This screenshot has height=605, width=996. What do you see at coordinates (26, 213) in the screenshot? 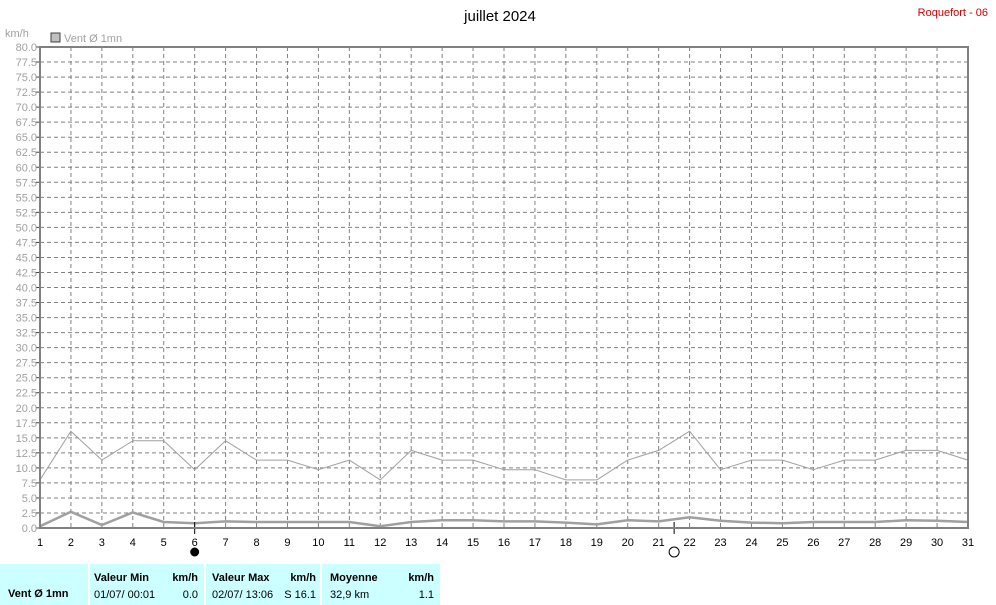
I see `y-tick-label: 52.5` at bounding box center [26, 213].